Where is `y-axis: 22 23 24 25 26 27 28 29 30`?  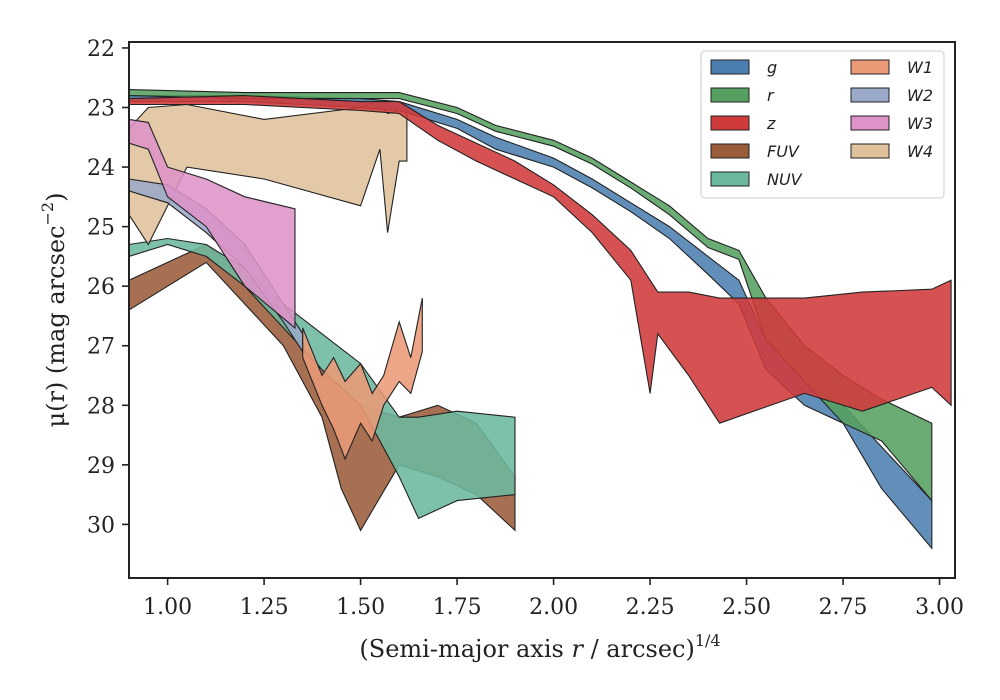 y-axis: 22 23 24 25 26 27 28 29 30 is located at coordinates (108, 287).